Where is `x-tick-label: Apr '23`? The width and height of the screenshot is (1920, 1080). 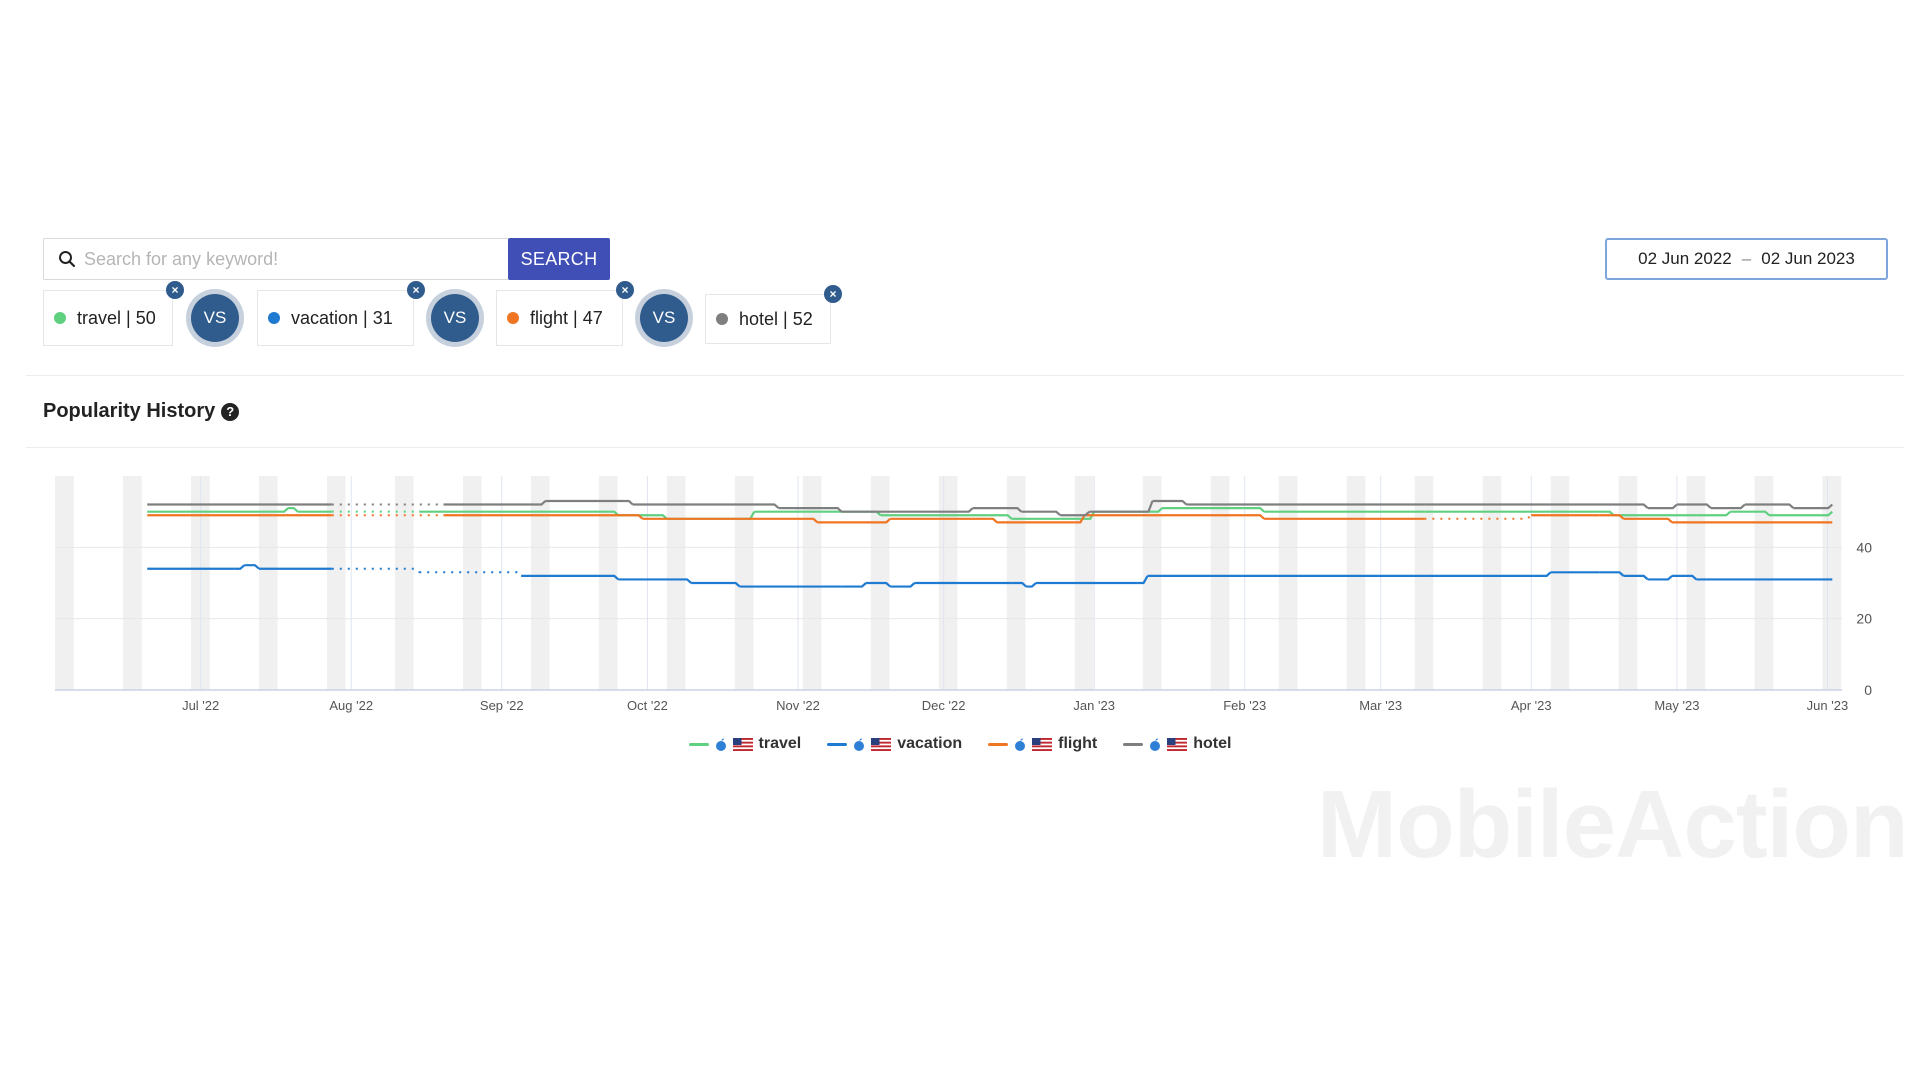 x-tick-label: Apr '23 is located at coordinates (1531, 705).